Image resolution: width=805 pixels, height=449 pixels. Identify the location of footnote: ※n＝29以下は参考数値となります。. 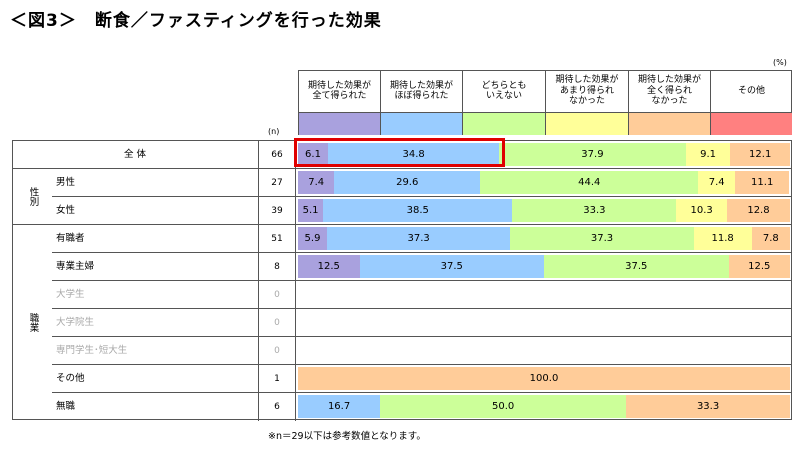
(347, 436).